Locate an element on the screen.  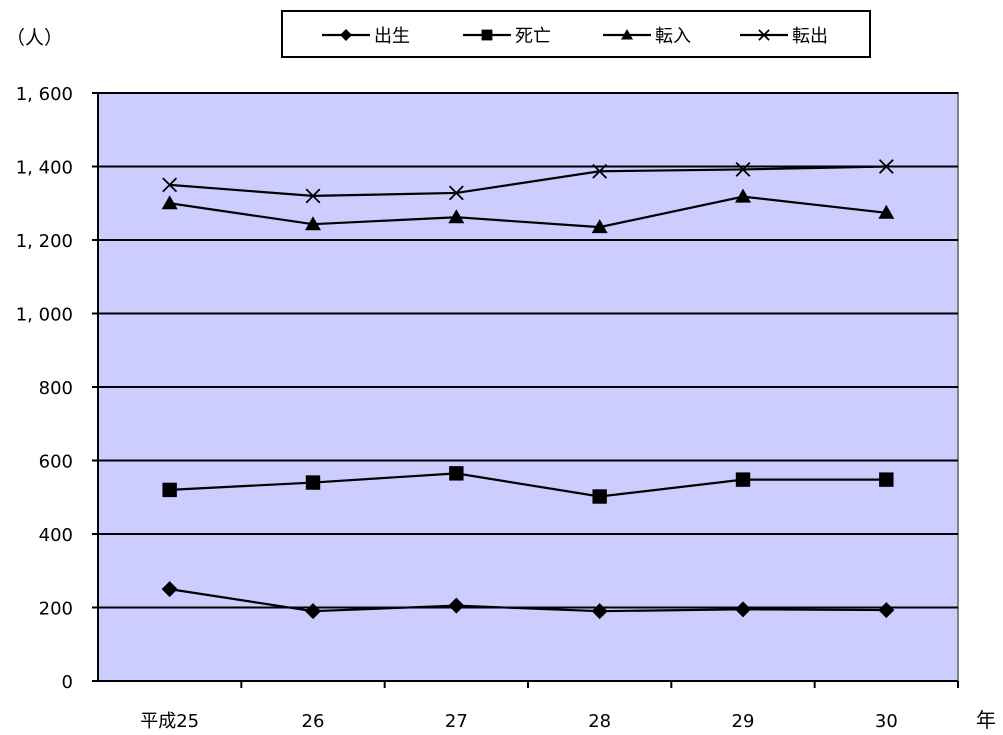
x-tick-label: 29 is located at coordinates (743, 721).